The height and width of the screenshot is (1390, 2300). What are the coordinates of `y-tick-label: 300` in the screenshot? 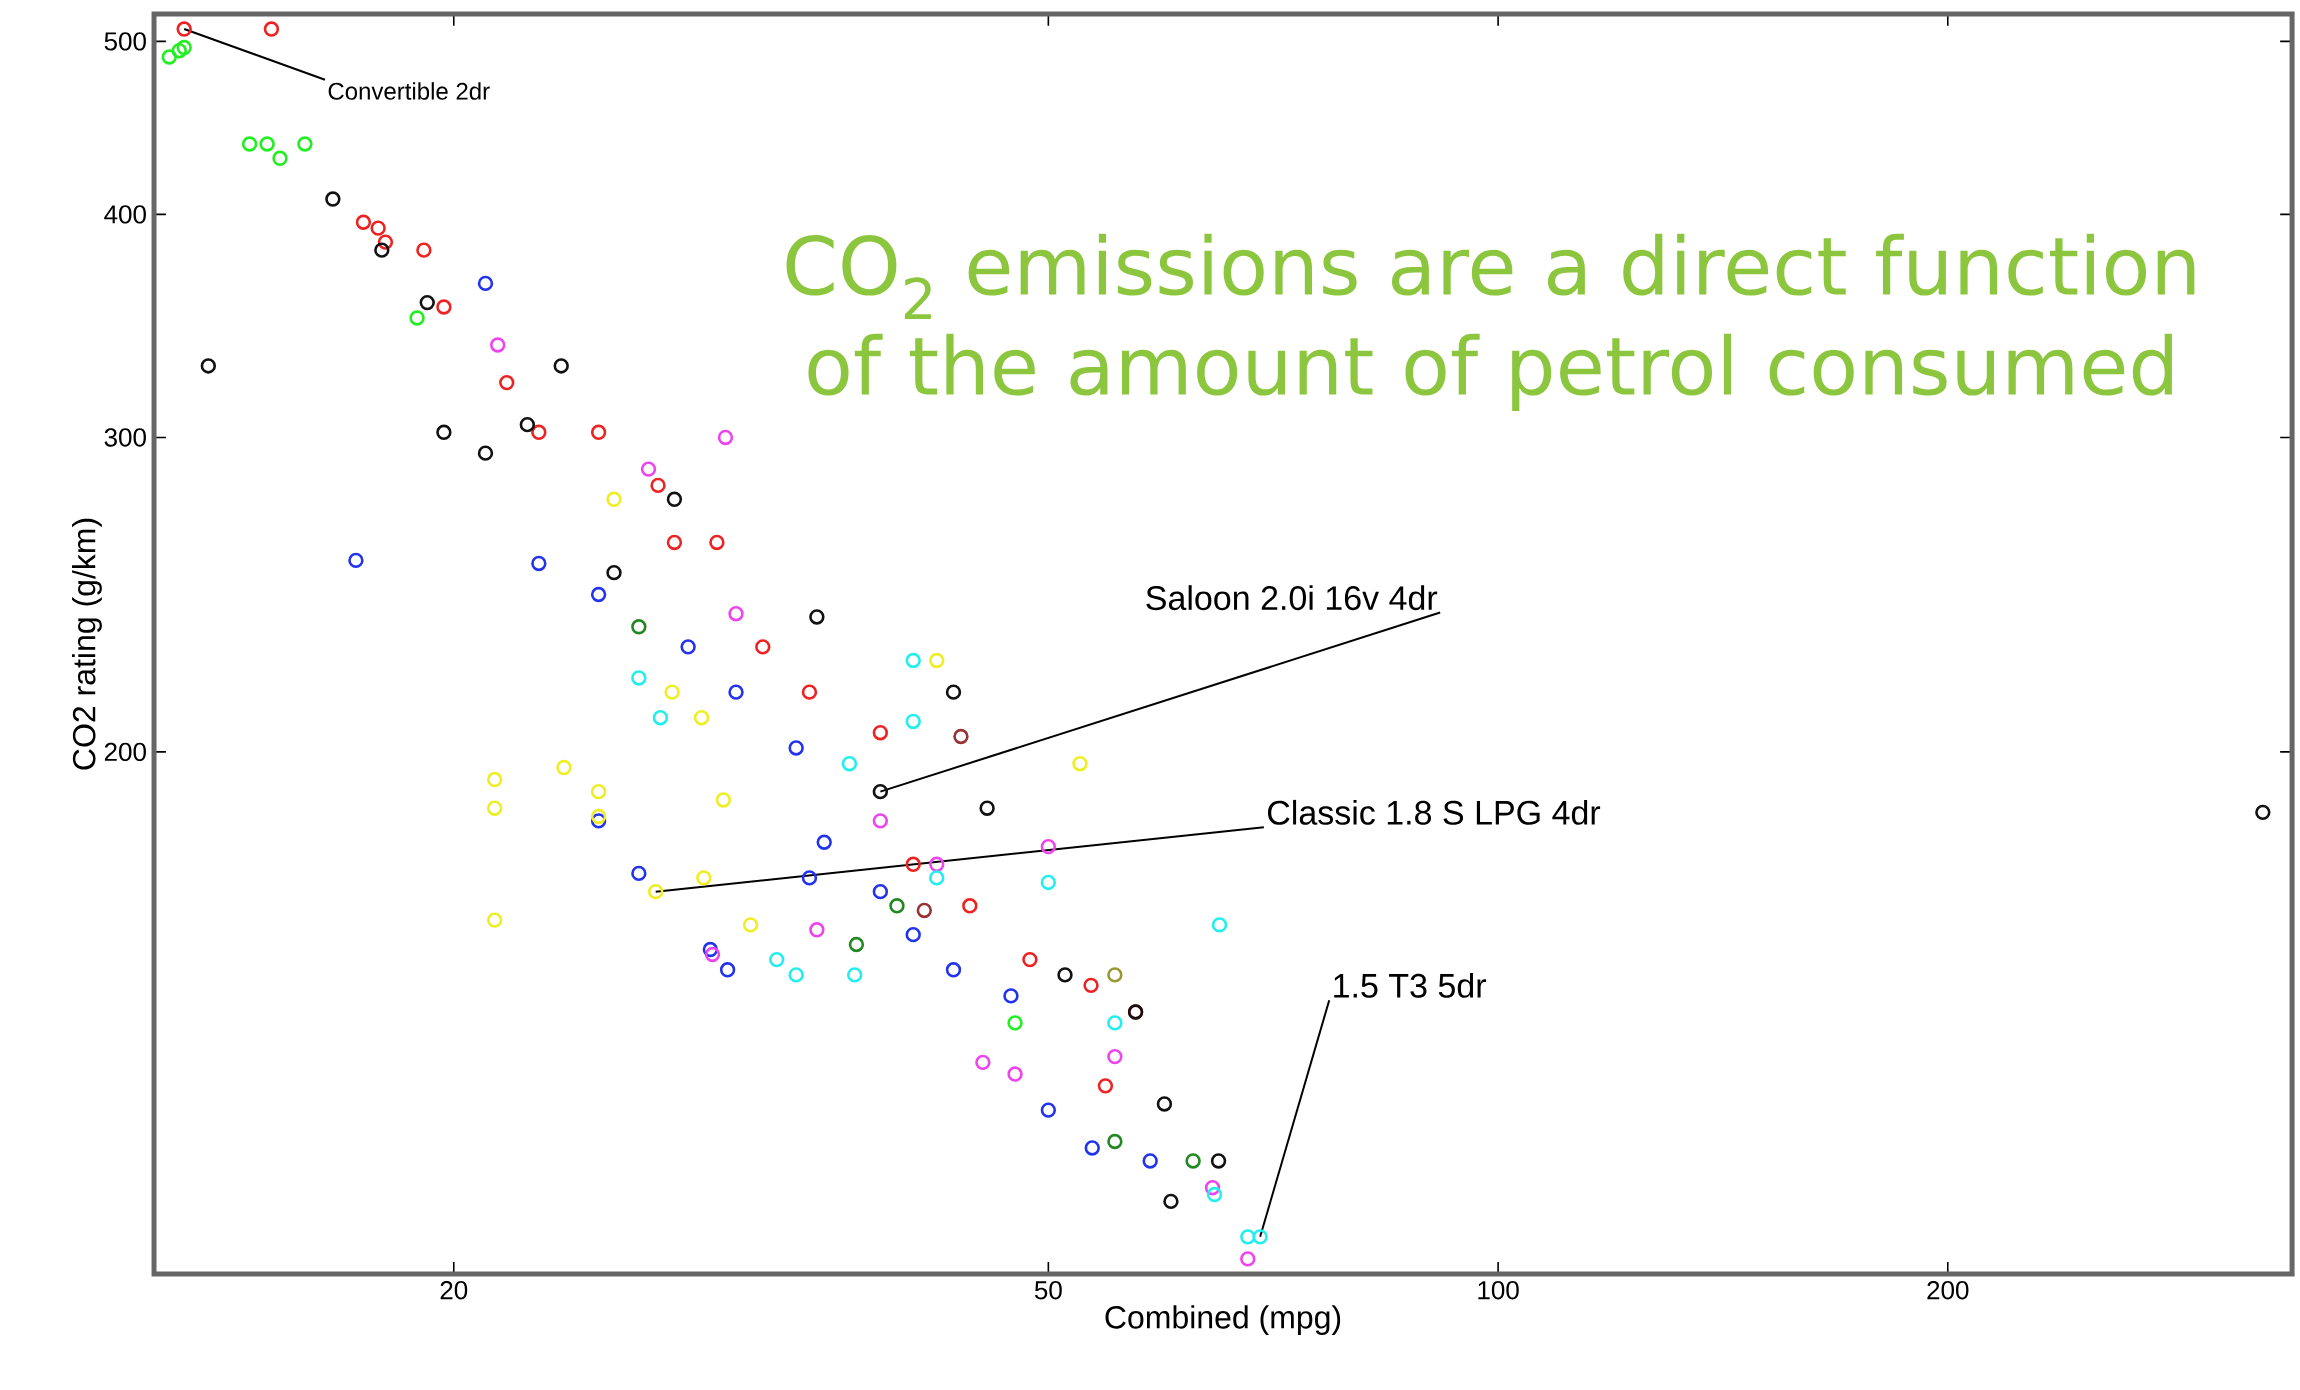 It's located at (125, 437).